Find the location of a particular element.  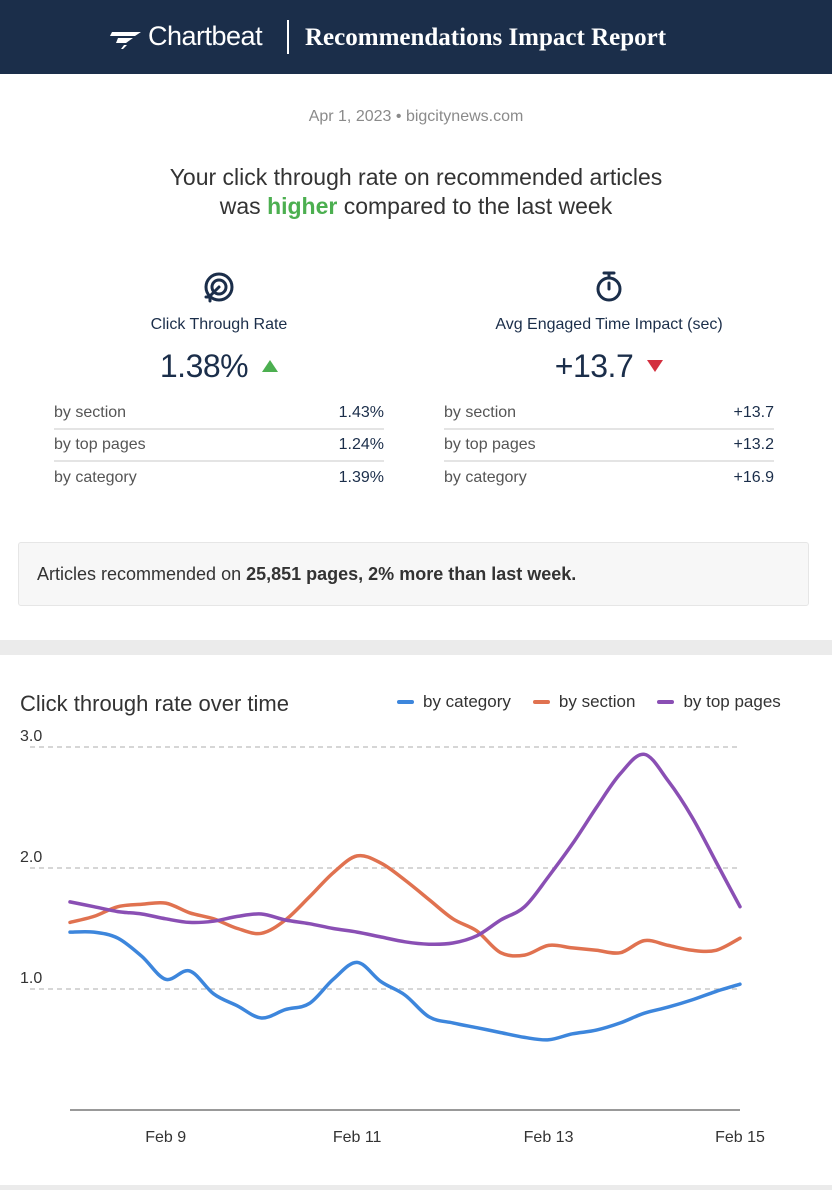

report-header: Chartbeat Recommendations Impact Report is located at coordinates (416, 37).